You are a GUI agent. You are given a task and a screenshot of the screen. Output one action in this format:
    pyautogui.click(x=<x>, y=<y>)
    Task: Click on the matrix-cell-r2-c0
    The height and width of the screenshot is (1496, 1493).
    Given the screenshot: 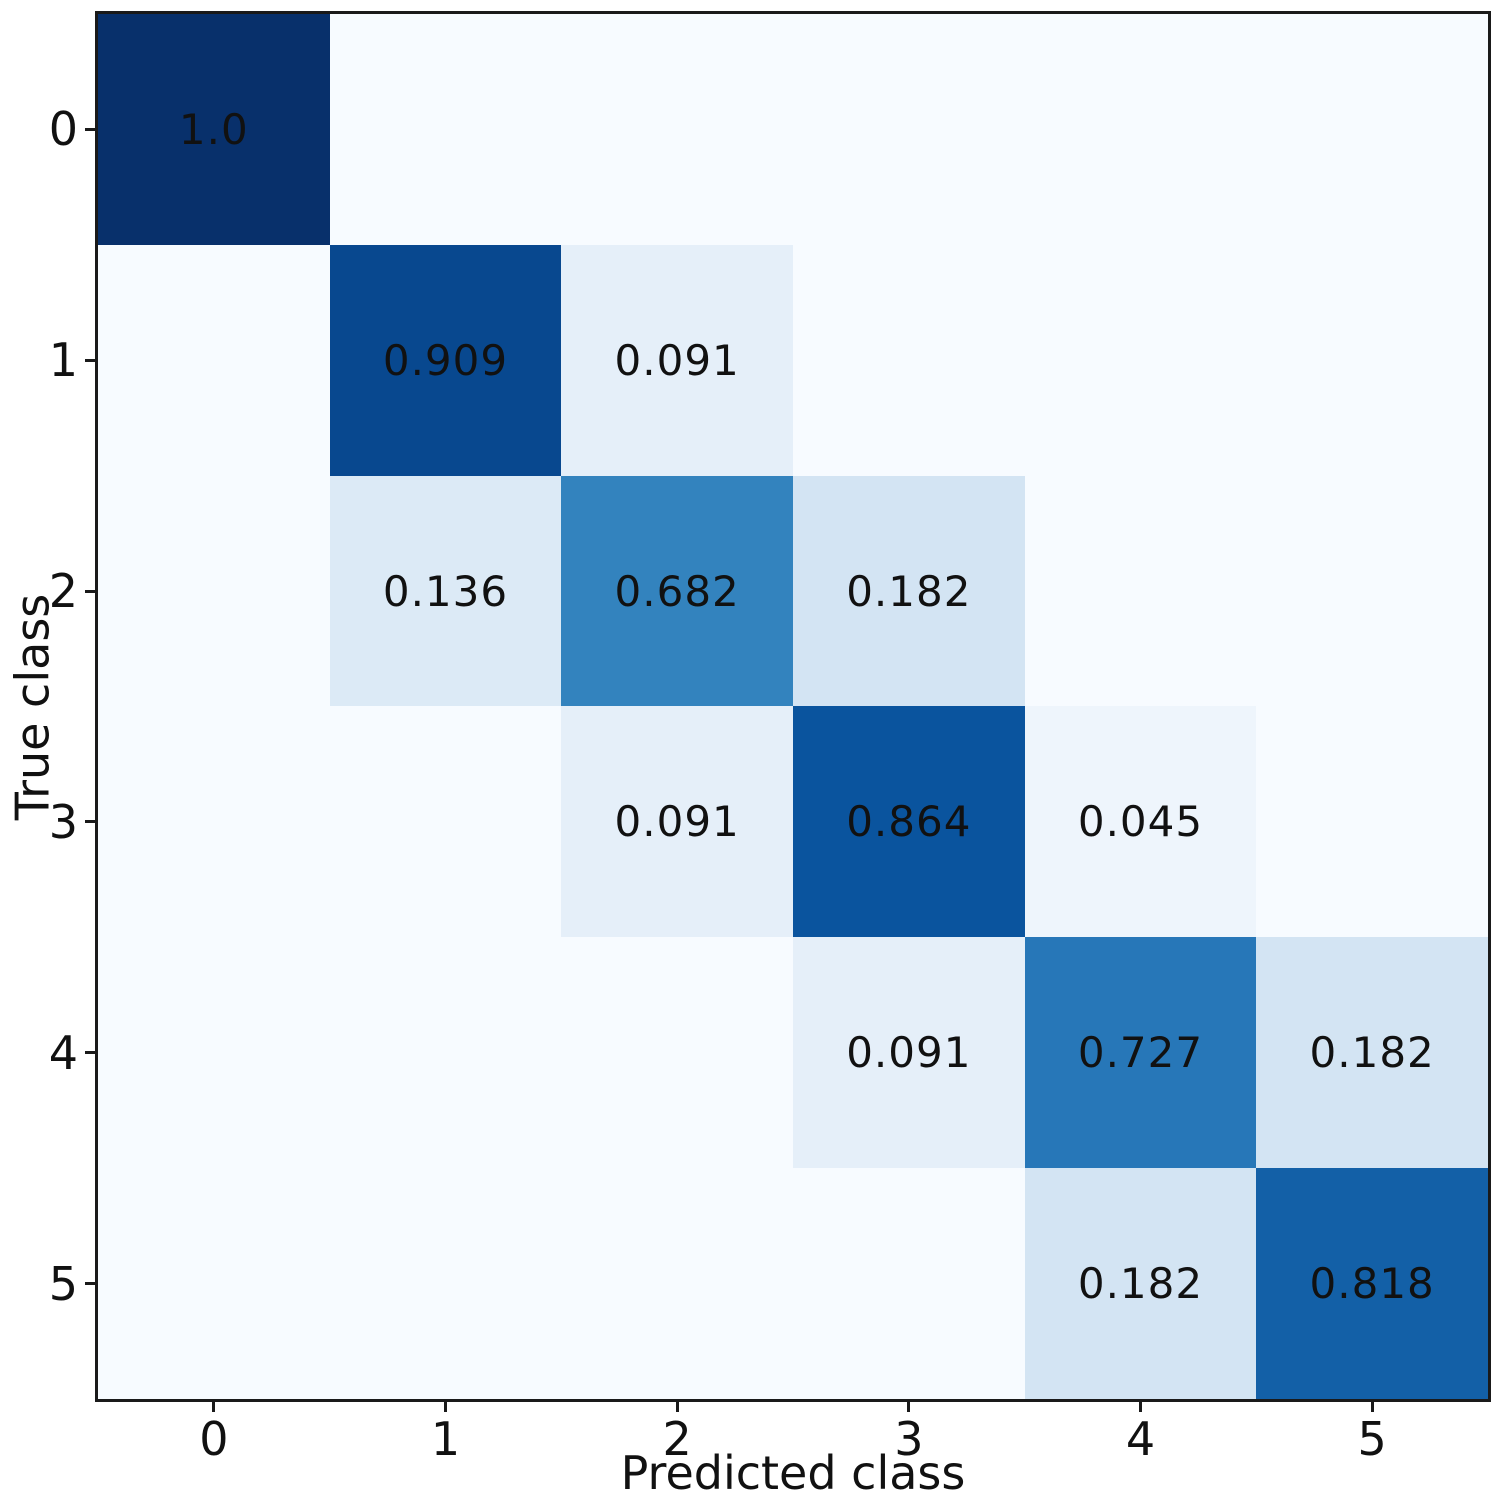 What is the action you would take?
    pyautogui.click(x=214, y=591)
    